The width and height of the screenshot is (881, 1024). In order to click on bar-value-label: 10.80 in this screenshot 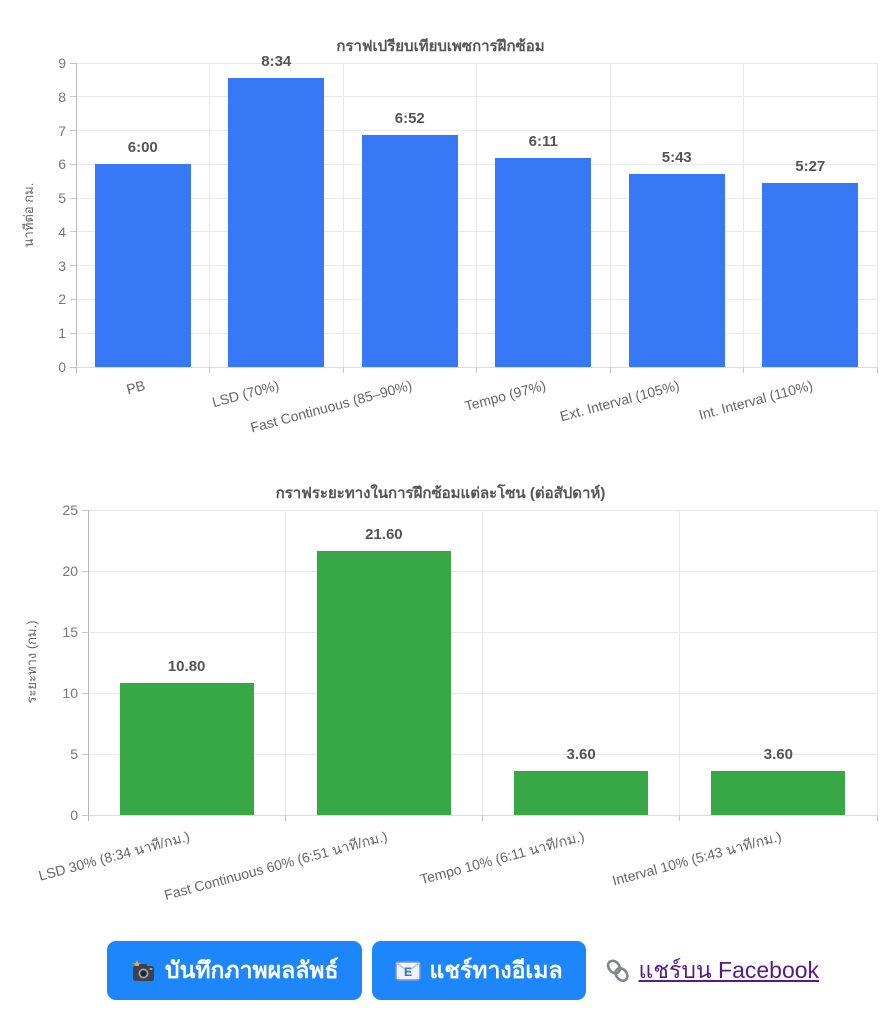, I will do `click(186, 667)`.